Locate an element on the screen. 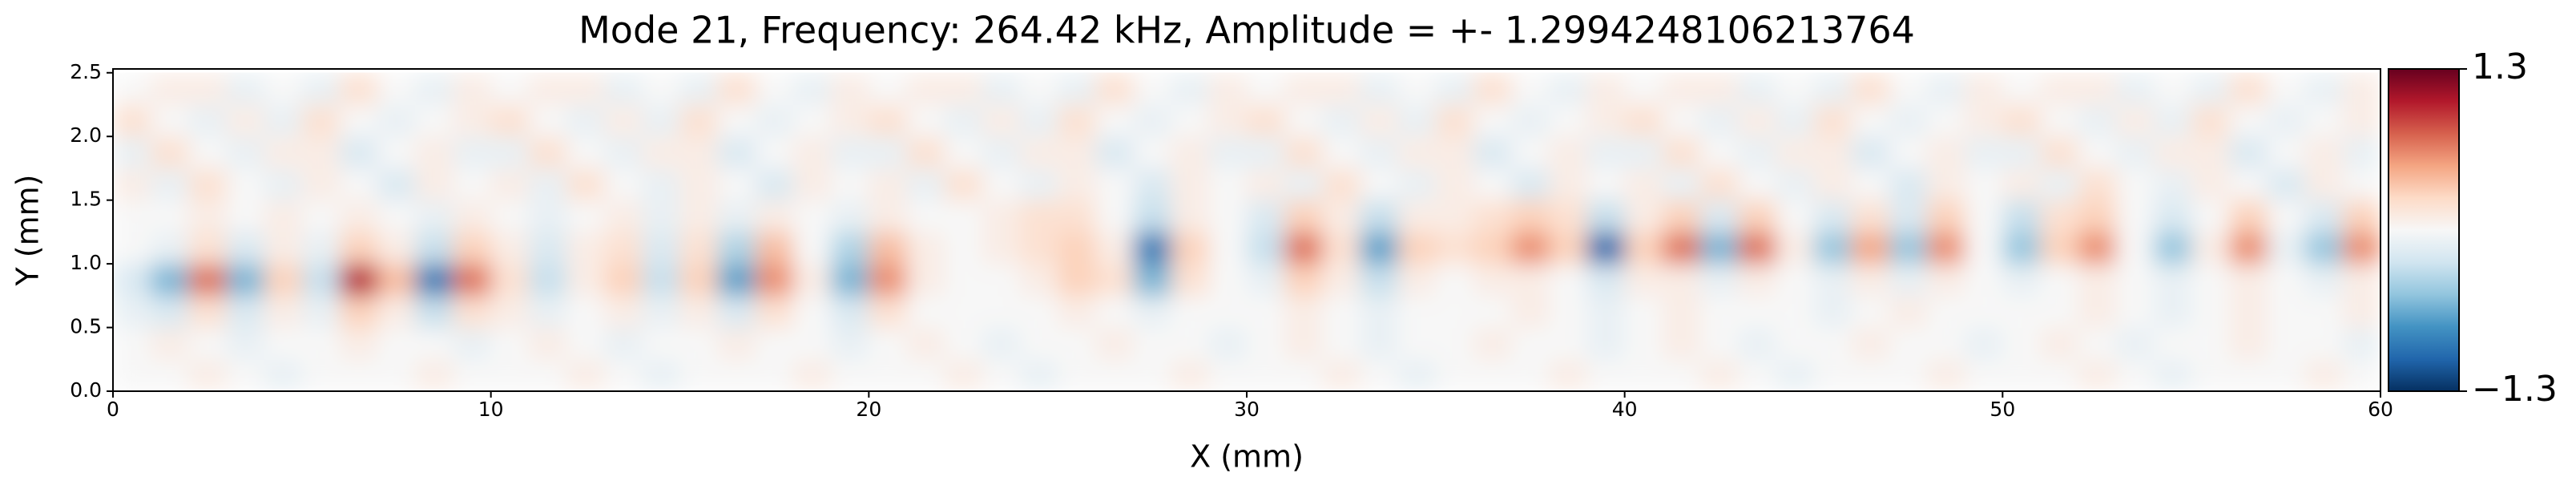 Image resolution: width=2576 pixels, height=493 pixels. x-tick-label: 10 is located at coordinates (491, 409).